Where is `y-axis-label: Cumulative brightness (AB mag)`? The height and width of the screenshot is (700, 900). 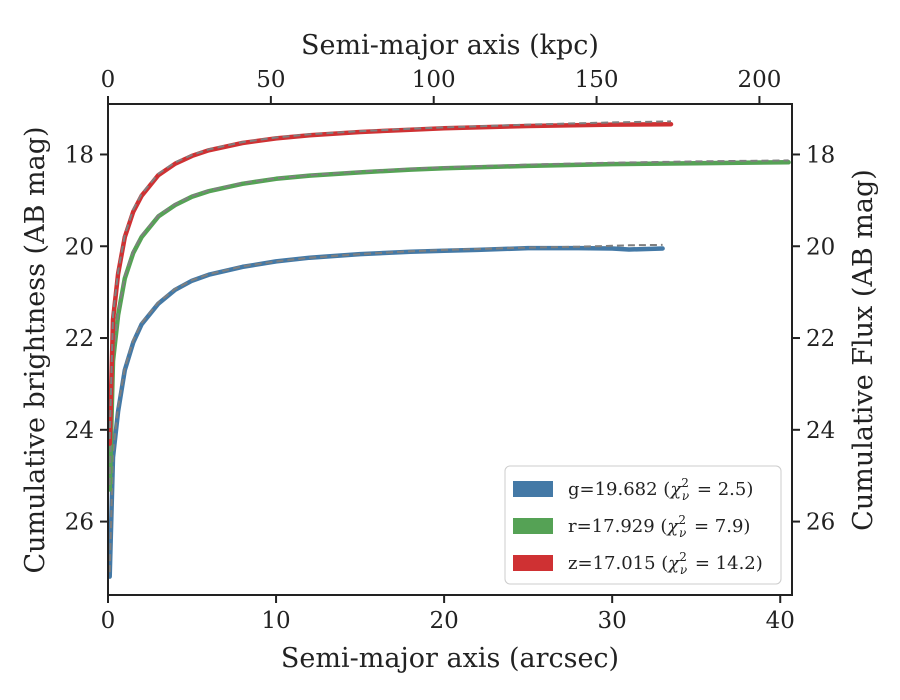 y-axis-label: Cumulative brightness (AB mag) is located at coordinates (35, 349).